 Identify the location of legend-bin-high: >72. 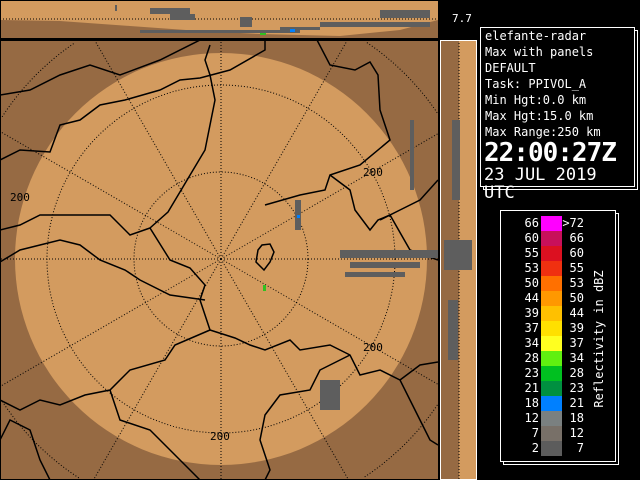
(573, 223).